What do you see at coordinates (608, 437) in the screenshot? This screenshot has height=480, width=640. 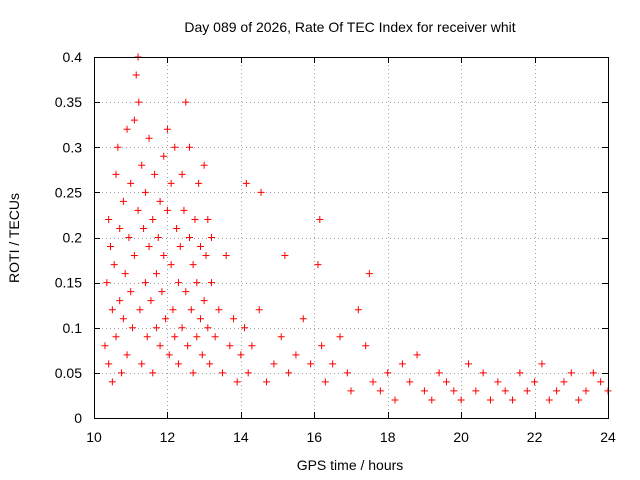 I see `x-tick-label: 24` at bounding box center [608, 437].